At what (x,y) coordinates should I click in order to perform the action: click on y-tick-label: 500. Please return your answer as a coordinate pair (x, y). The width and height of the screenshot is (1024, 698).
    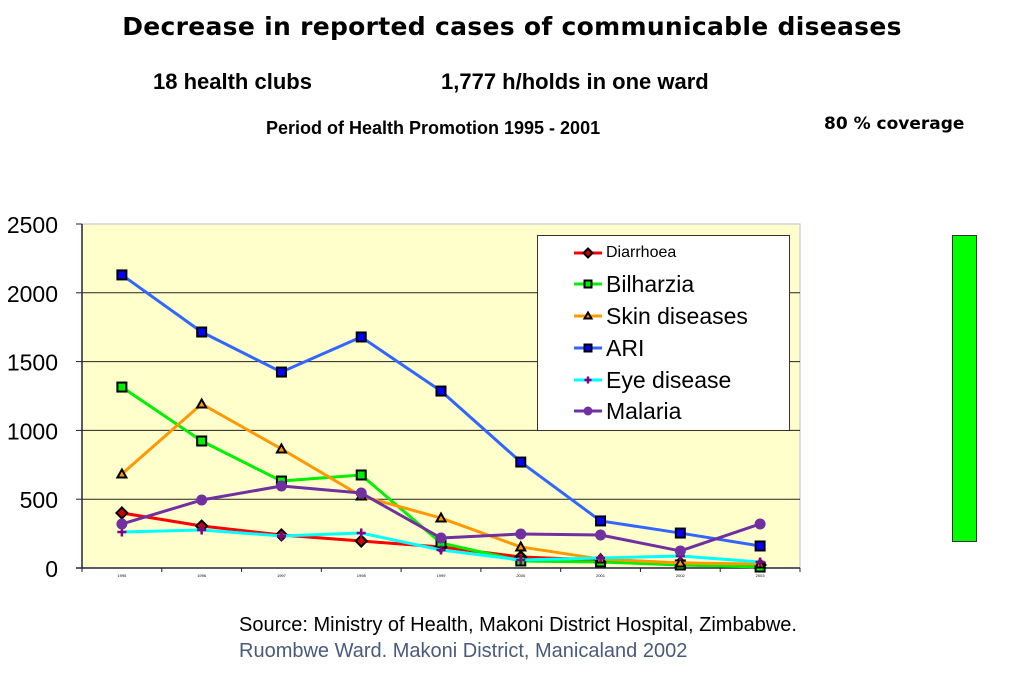
    Looking at the image, I should click on (39, 500).